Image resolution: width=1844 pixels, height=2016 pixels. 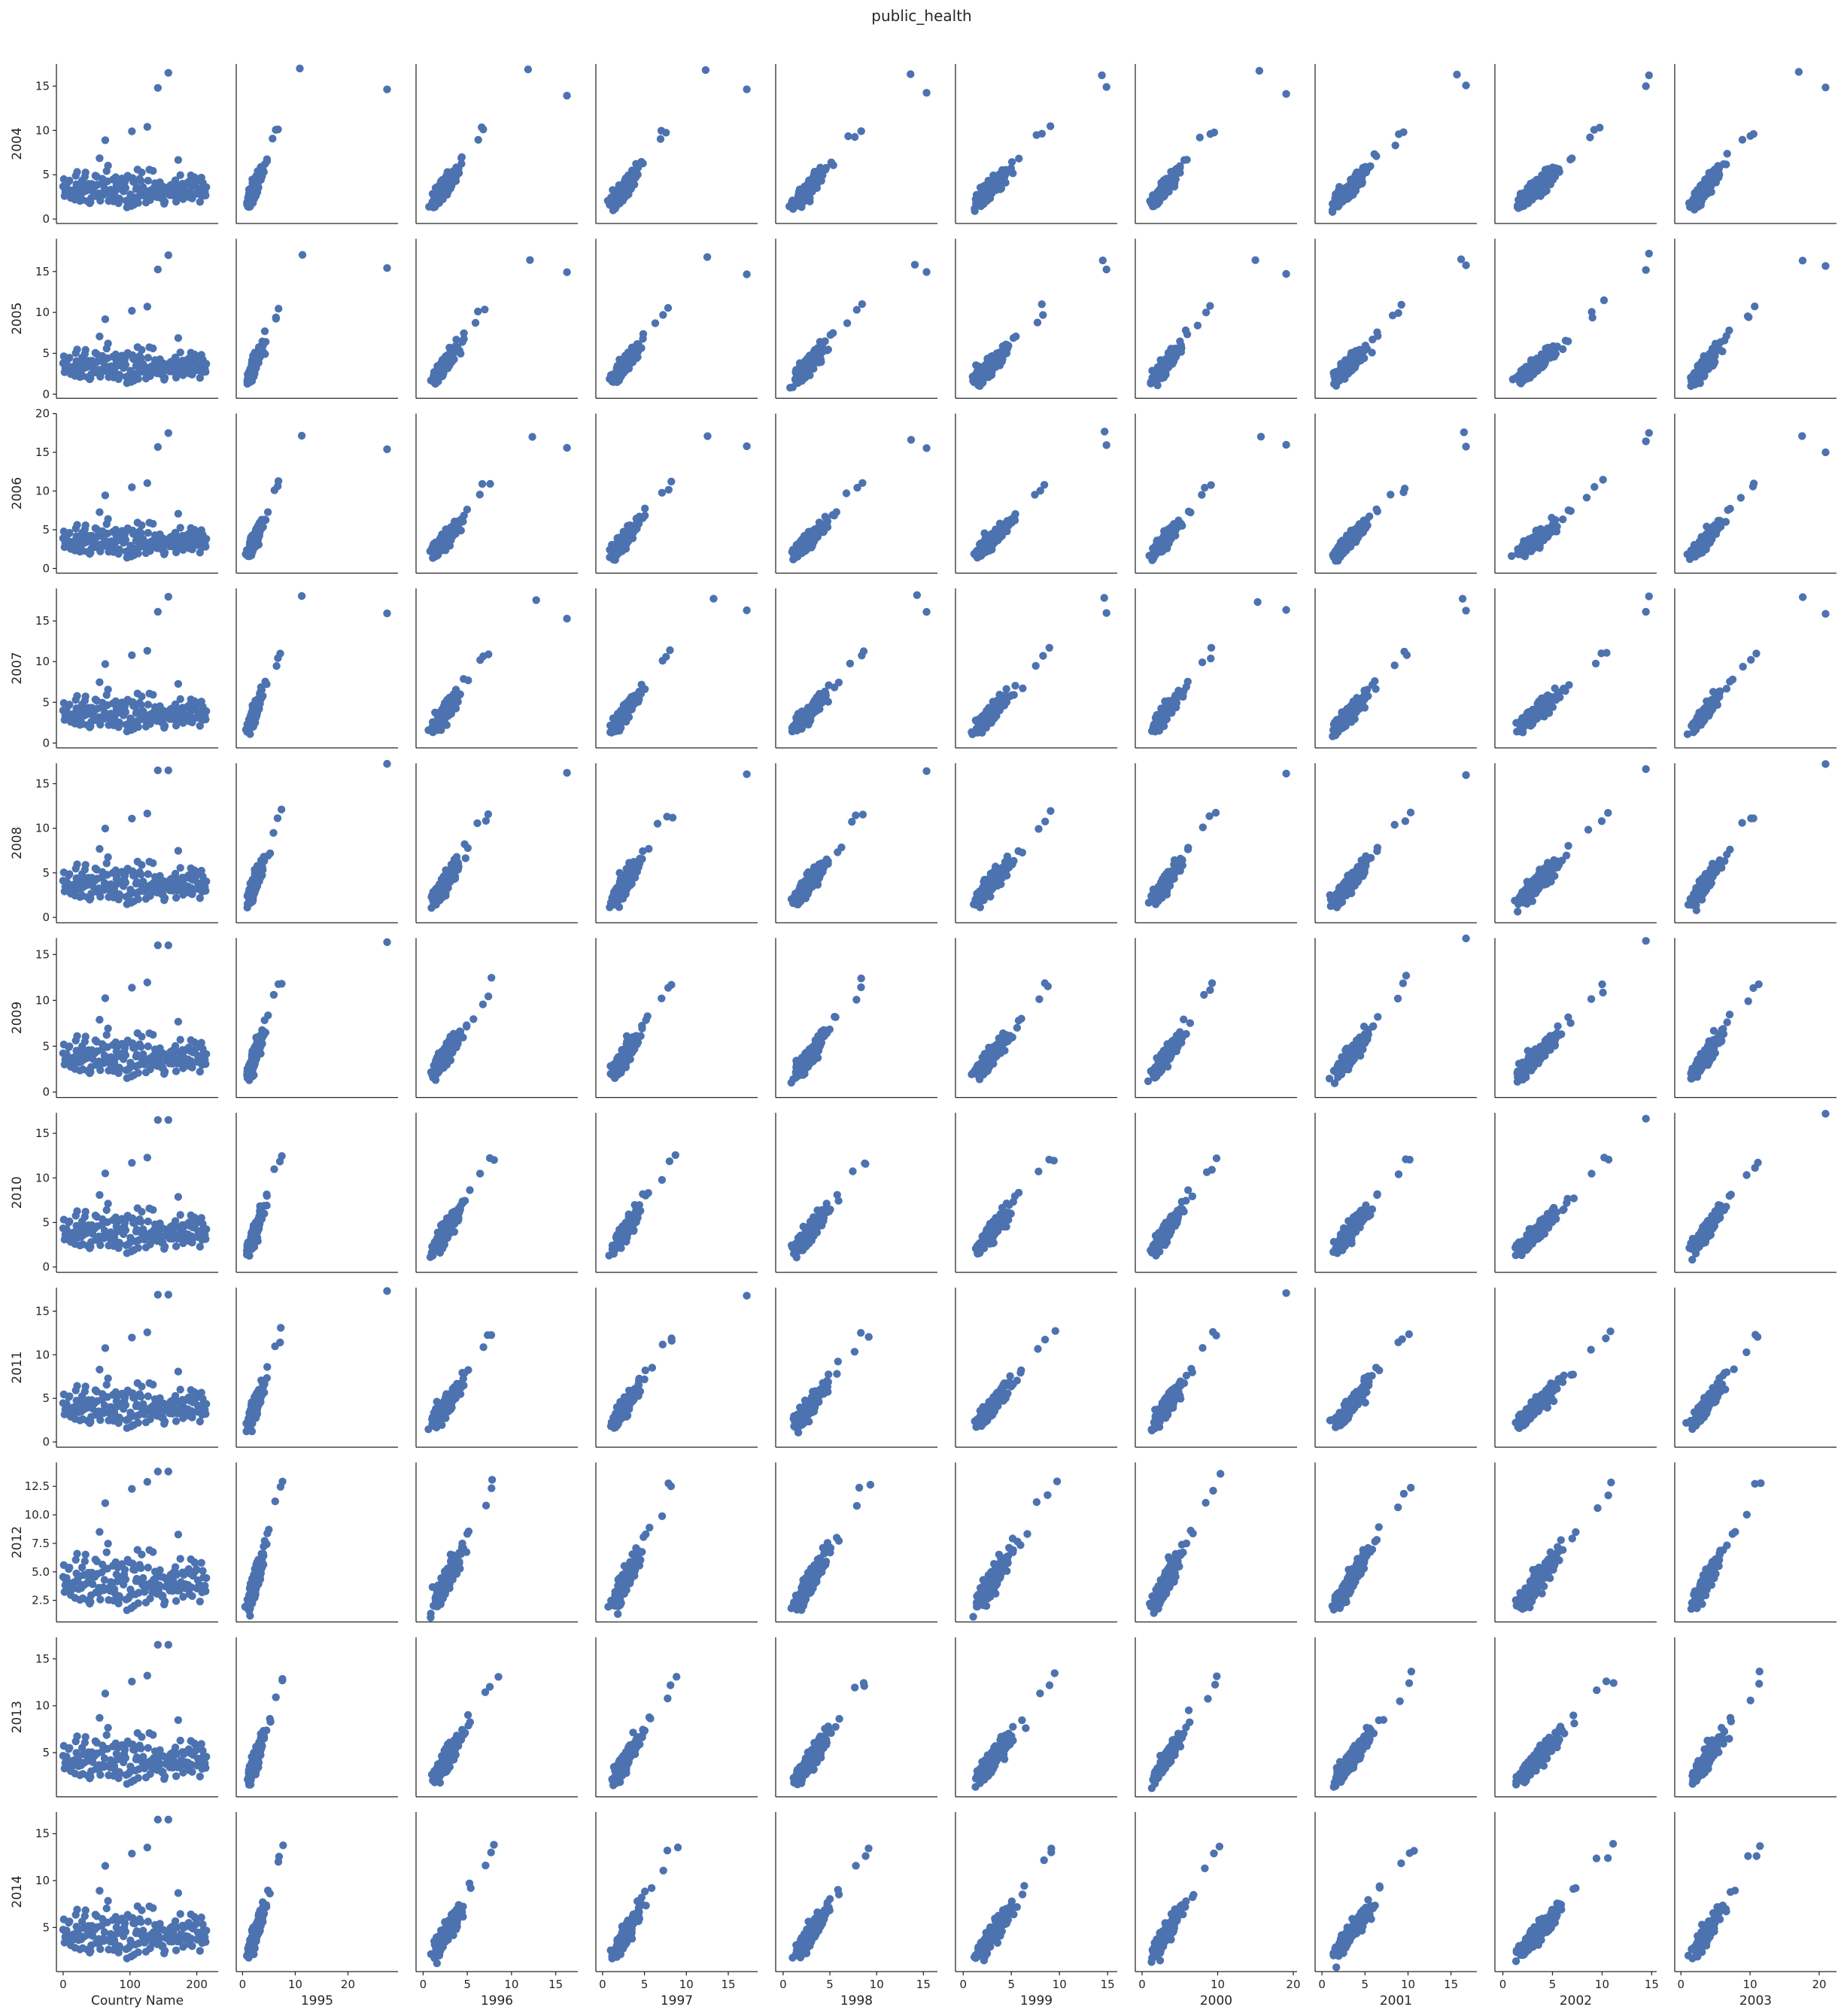 What do you see at coordinates (42, 414) in the screenshot?
I see `y-tick-label: 20` at bounding box center [42, 414].